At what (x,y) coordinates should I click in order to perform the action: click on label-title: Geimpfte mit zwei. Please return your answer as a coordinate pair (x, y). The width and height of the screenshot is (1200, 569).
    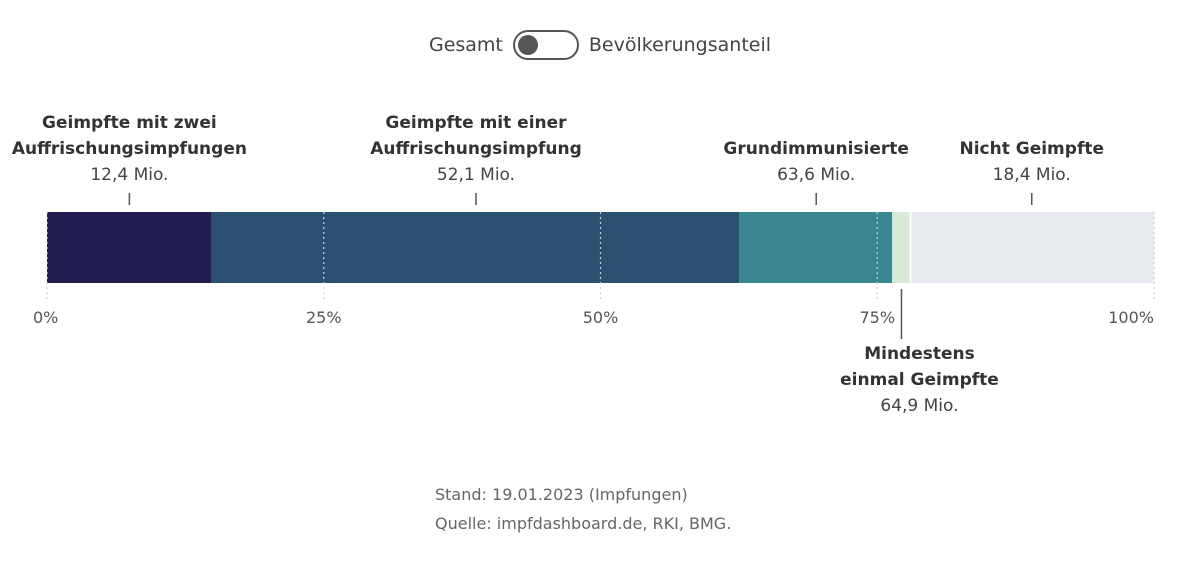
    Looking at the image, I should click on (129, 123).